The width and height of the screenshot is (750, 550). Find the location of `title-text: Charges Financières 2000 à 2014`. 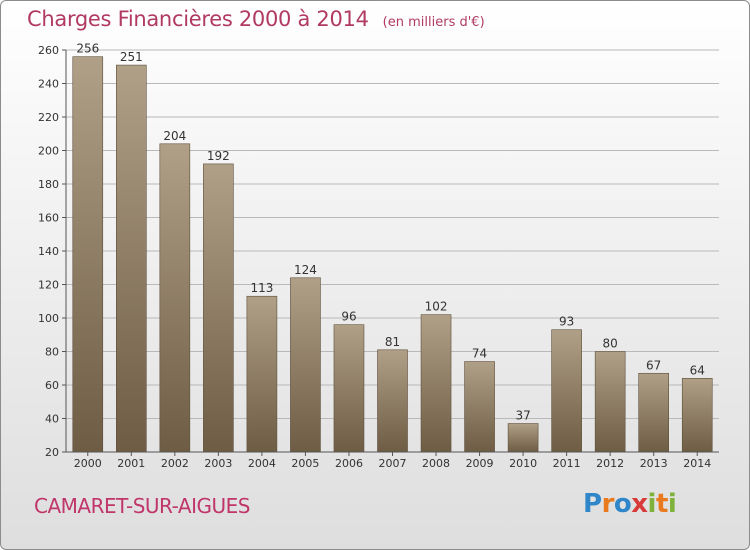

title-text: Charges Financières 2000 à 2014 is located at coordinates (198, 19).